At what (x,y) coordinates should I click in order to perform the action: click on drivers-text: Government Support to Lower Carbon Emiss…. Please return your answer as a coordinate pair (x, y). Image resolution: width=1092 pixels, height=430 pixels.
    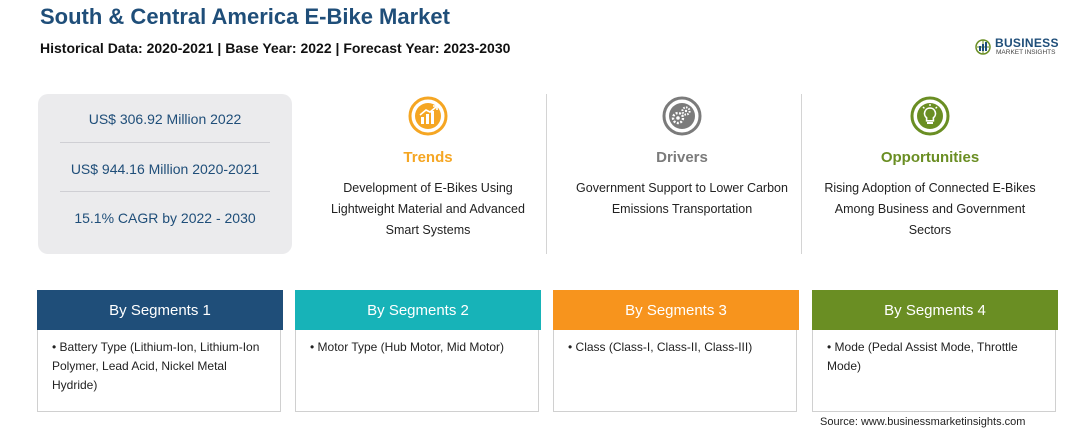
    Looking at the image, I should click on (682, 198).